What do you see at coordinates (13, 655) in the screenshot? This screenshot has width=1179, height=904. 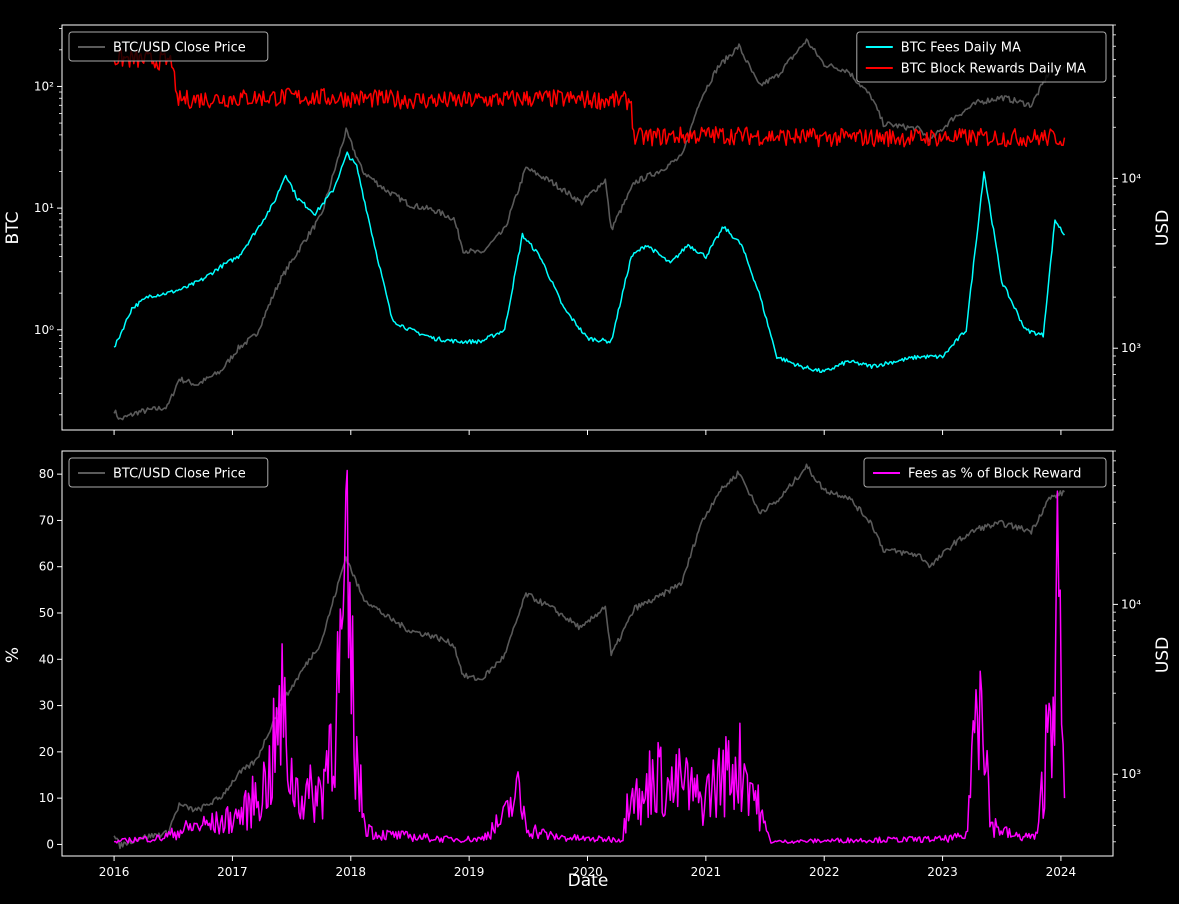 I see `bottom-left-ylabel: %` at bounding box center [13, 655].